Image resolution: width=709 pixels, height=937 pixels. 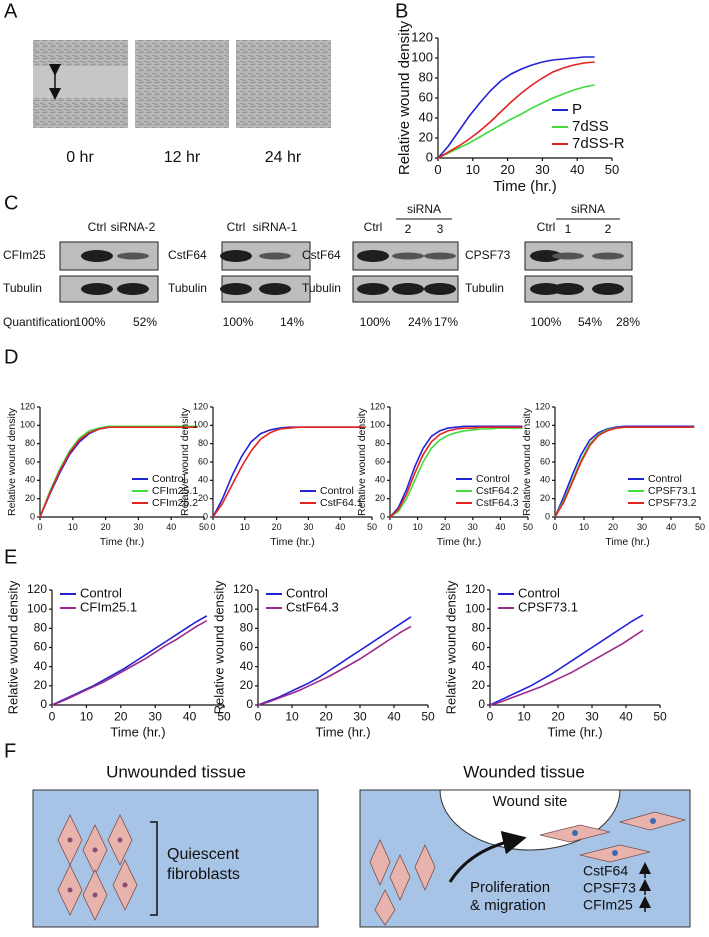 I want to click on legend-label: CstF64.1, so click(x=341, y=503).